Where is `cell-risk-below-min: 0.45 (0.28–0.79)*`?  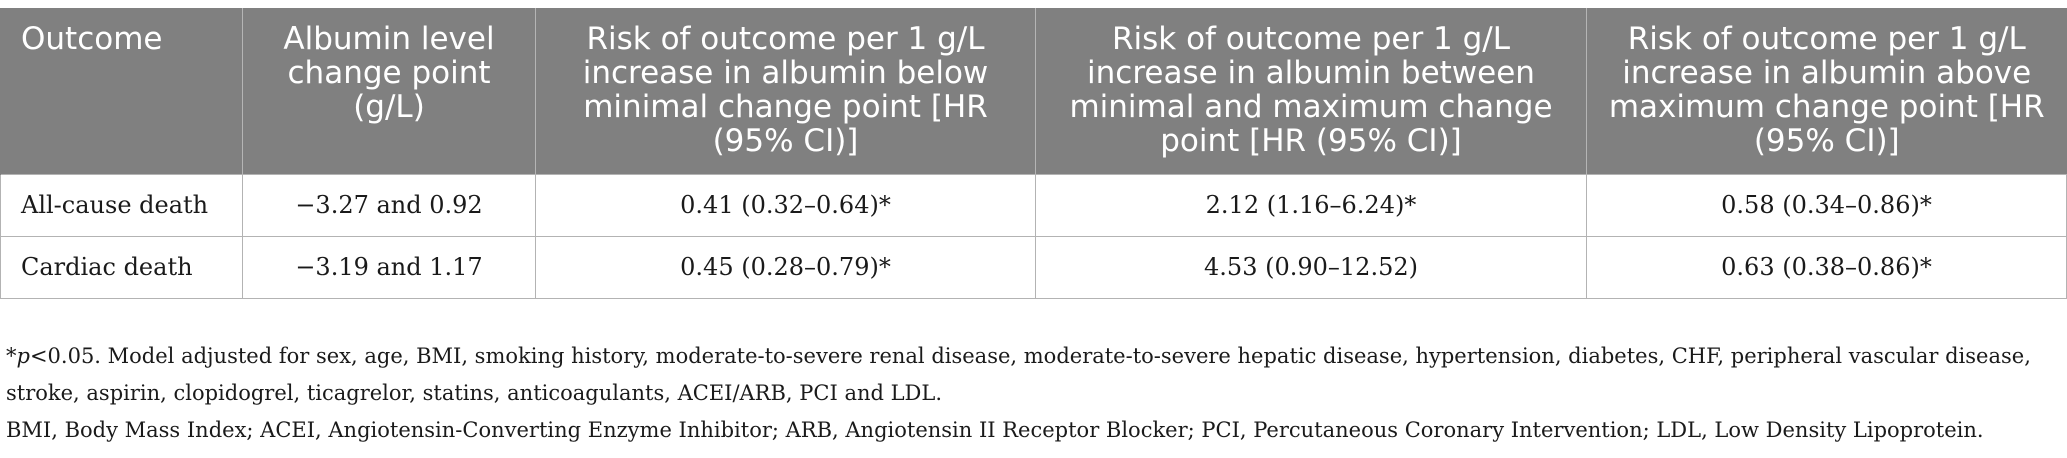
cell-risk-below-min: 0.45 (0.28–0.79)* is located at coordinates (785, 267).